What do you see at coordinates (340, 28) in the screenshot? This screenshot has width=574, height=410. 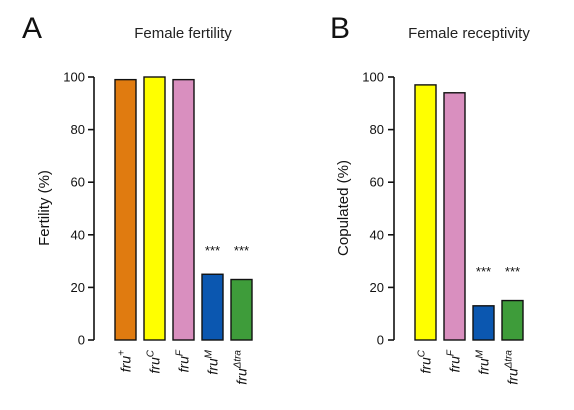 I see `panel-label-b: B` at bounding box center [340, 28].